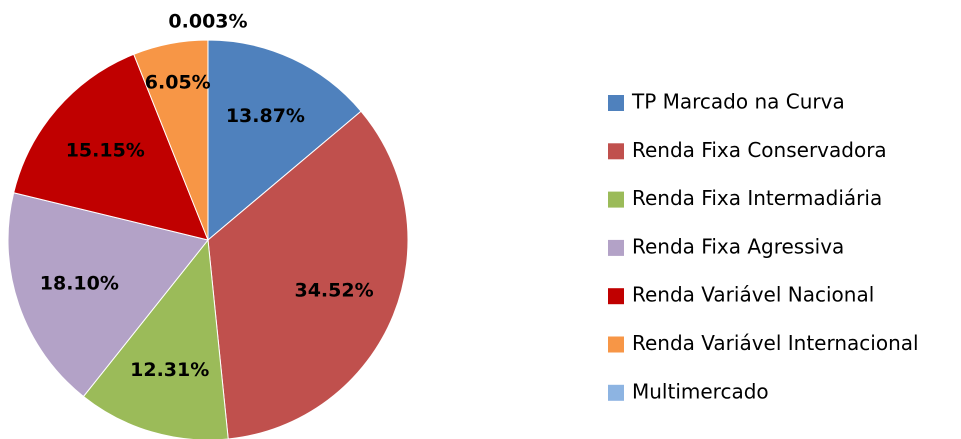 The height and width of the screenshot is (439, 961). I want to click on data-label: 18.10%, so click(79, 284).